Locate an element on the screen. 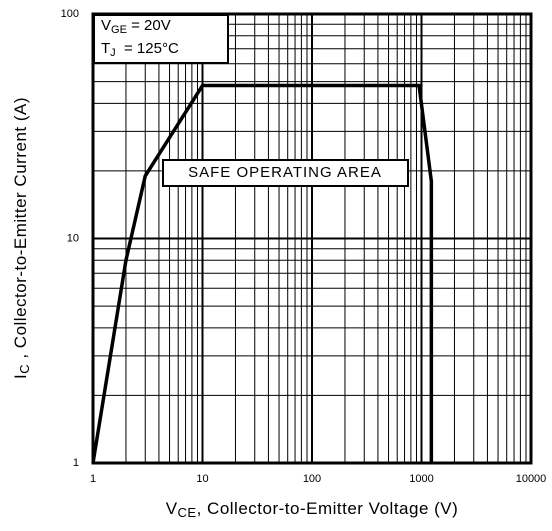  legend-box is located at coordinates (161, 39).